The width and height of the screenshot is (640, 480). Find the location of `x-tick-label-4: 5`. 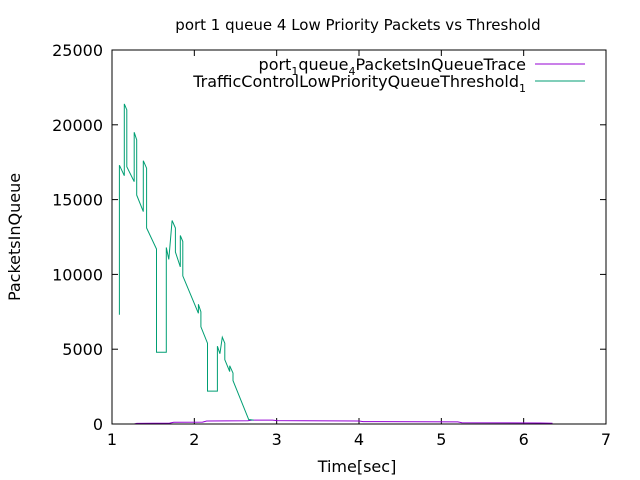

x-tick-label-4: 5 is located at coordinates (441, 439).